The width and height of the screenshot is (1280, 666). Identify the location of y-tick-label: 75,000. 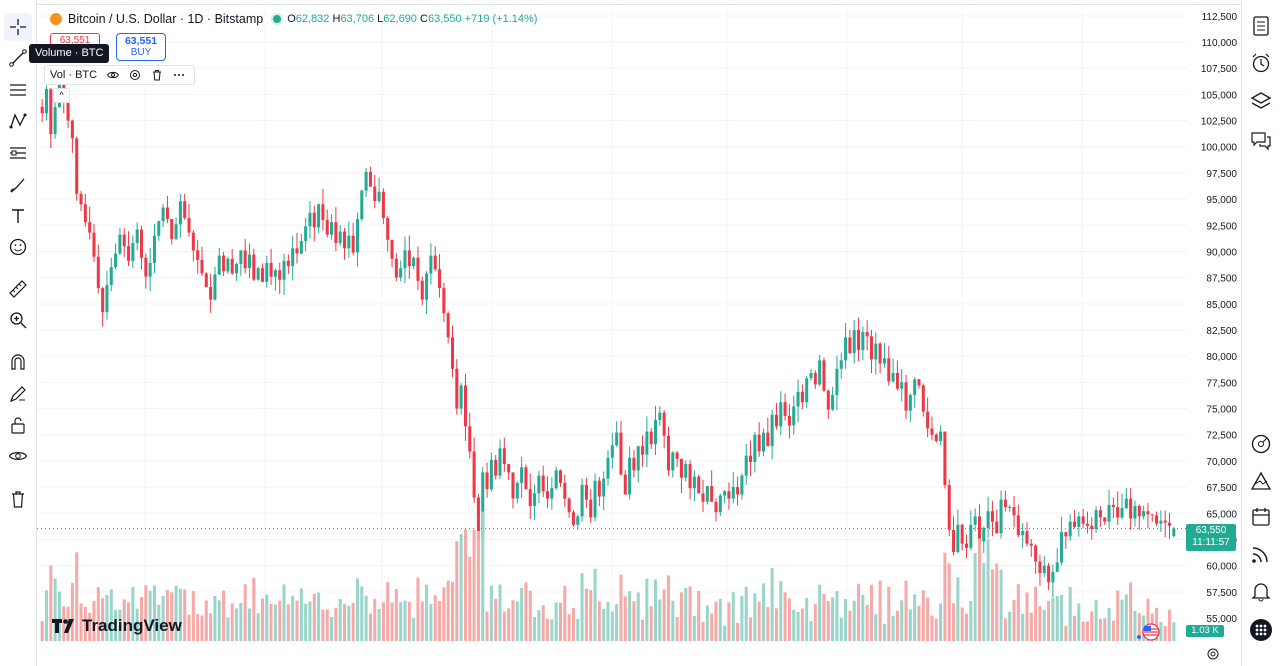
(1221, 410).